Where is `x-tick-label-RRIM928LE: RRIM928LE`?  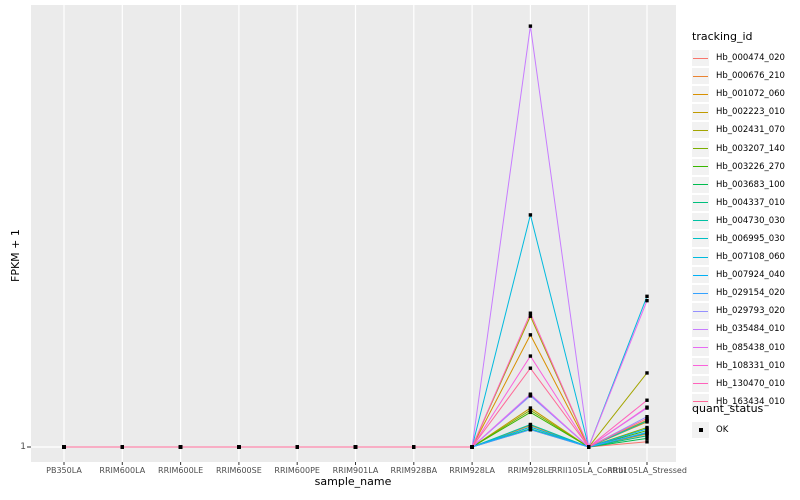 x-tick-label-RRIM928LE: RRIM928LE is located at coordinates (530, 470).